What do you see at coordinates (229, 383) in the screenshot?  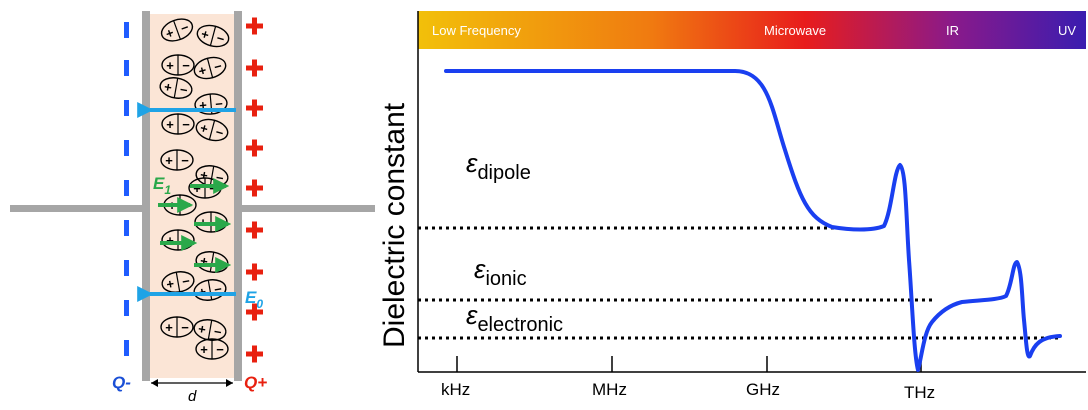 I see `gap-arrowhead-right` at bounding box center [229, 383].